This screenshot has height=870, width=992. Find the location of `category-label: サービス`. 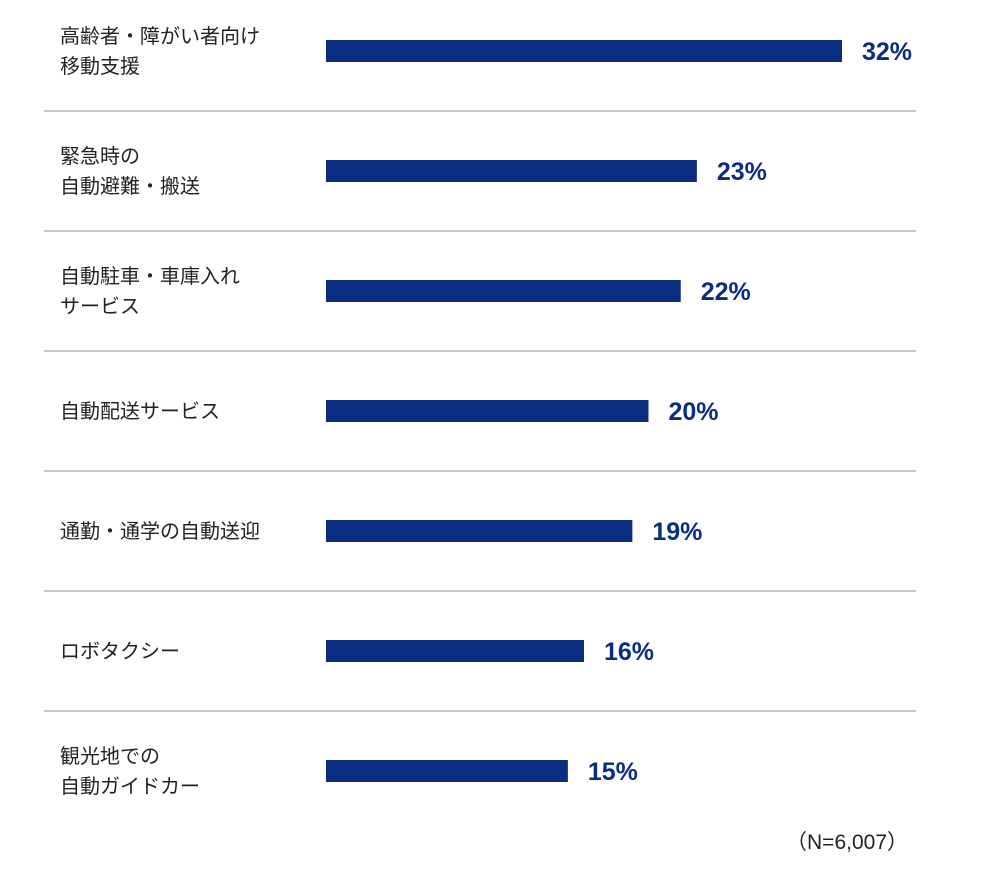

category-label: サービス is located at coordinates (100, 306).